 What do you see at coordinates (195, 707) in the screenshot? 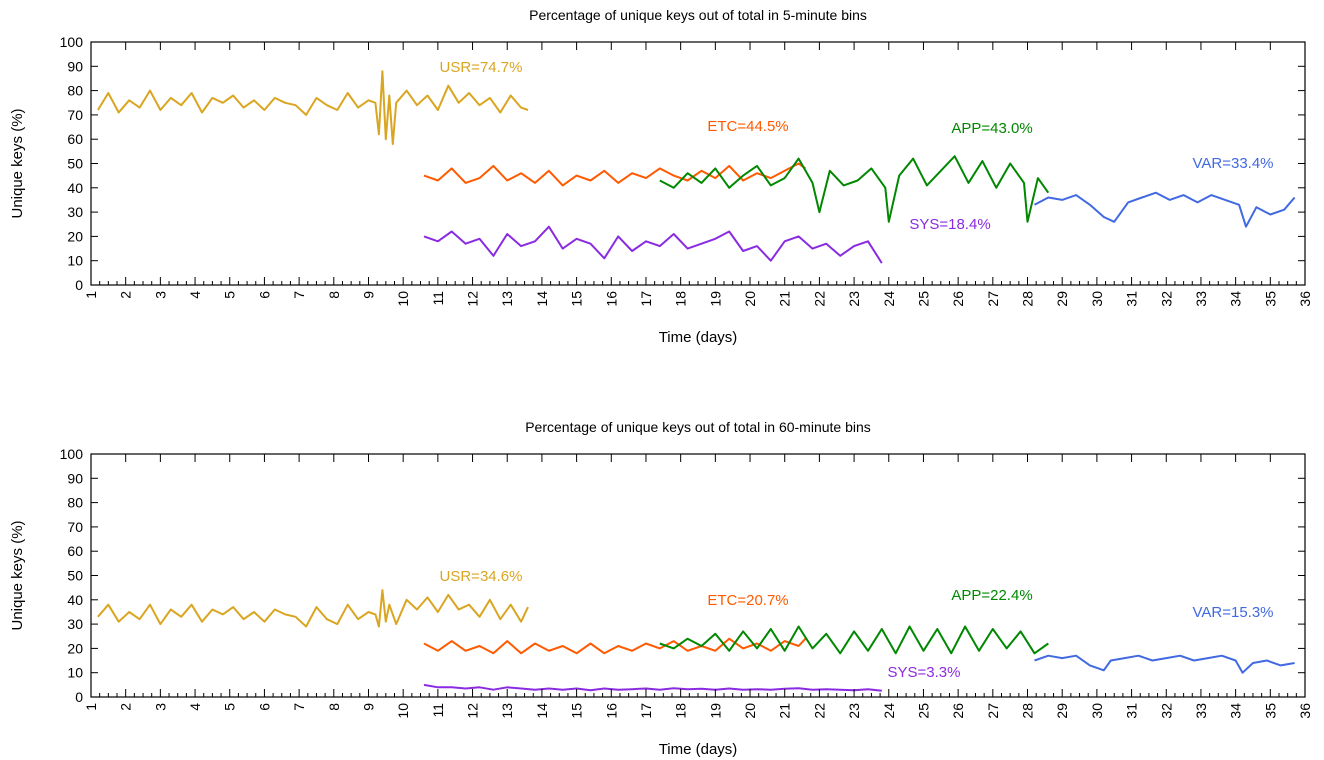
I see `x-tick-label: 4` at bounding box center [195, 707].